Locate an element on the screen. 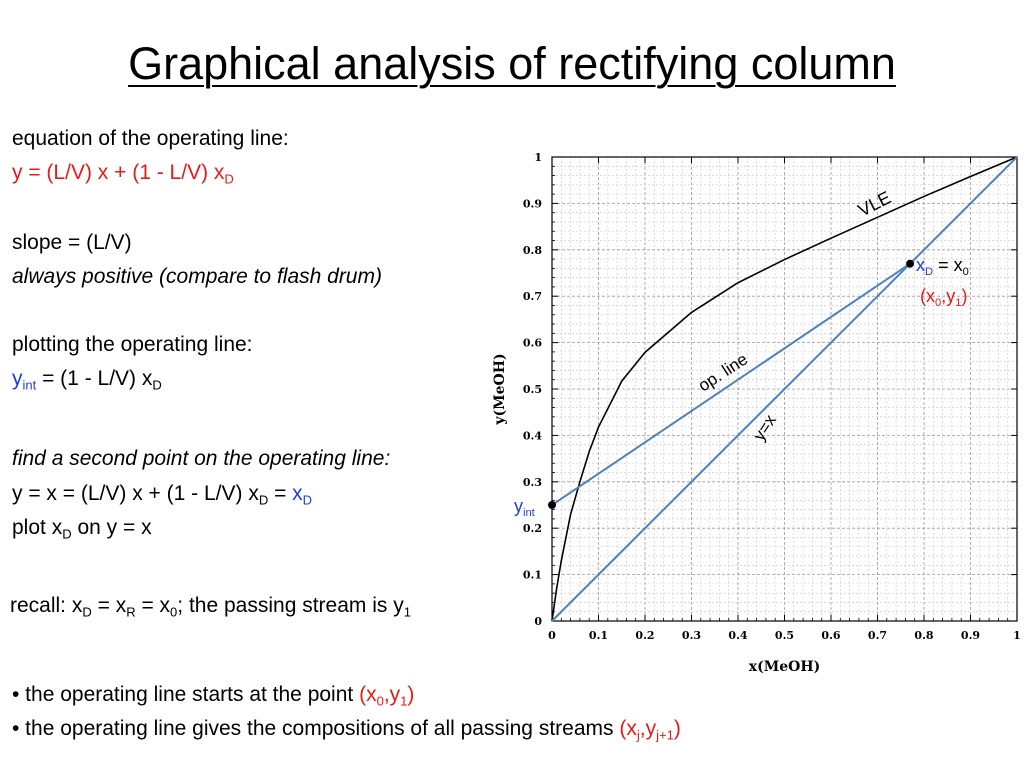  yint-equation: yint = (1 - L/V) xD is located at coordinates (87, 380).